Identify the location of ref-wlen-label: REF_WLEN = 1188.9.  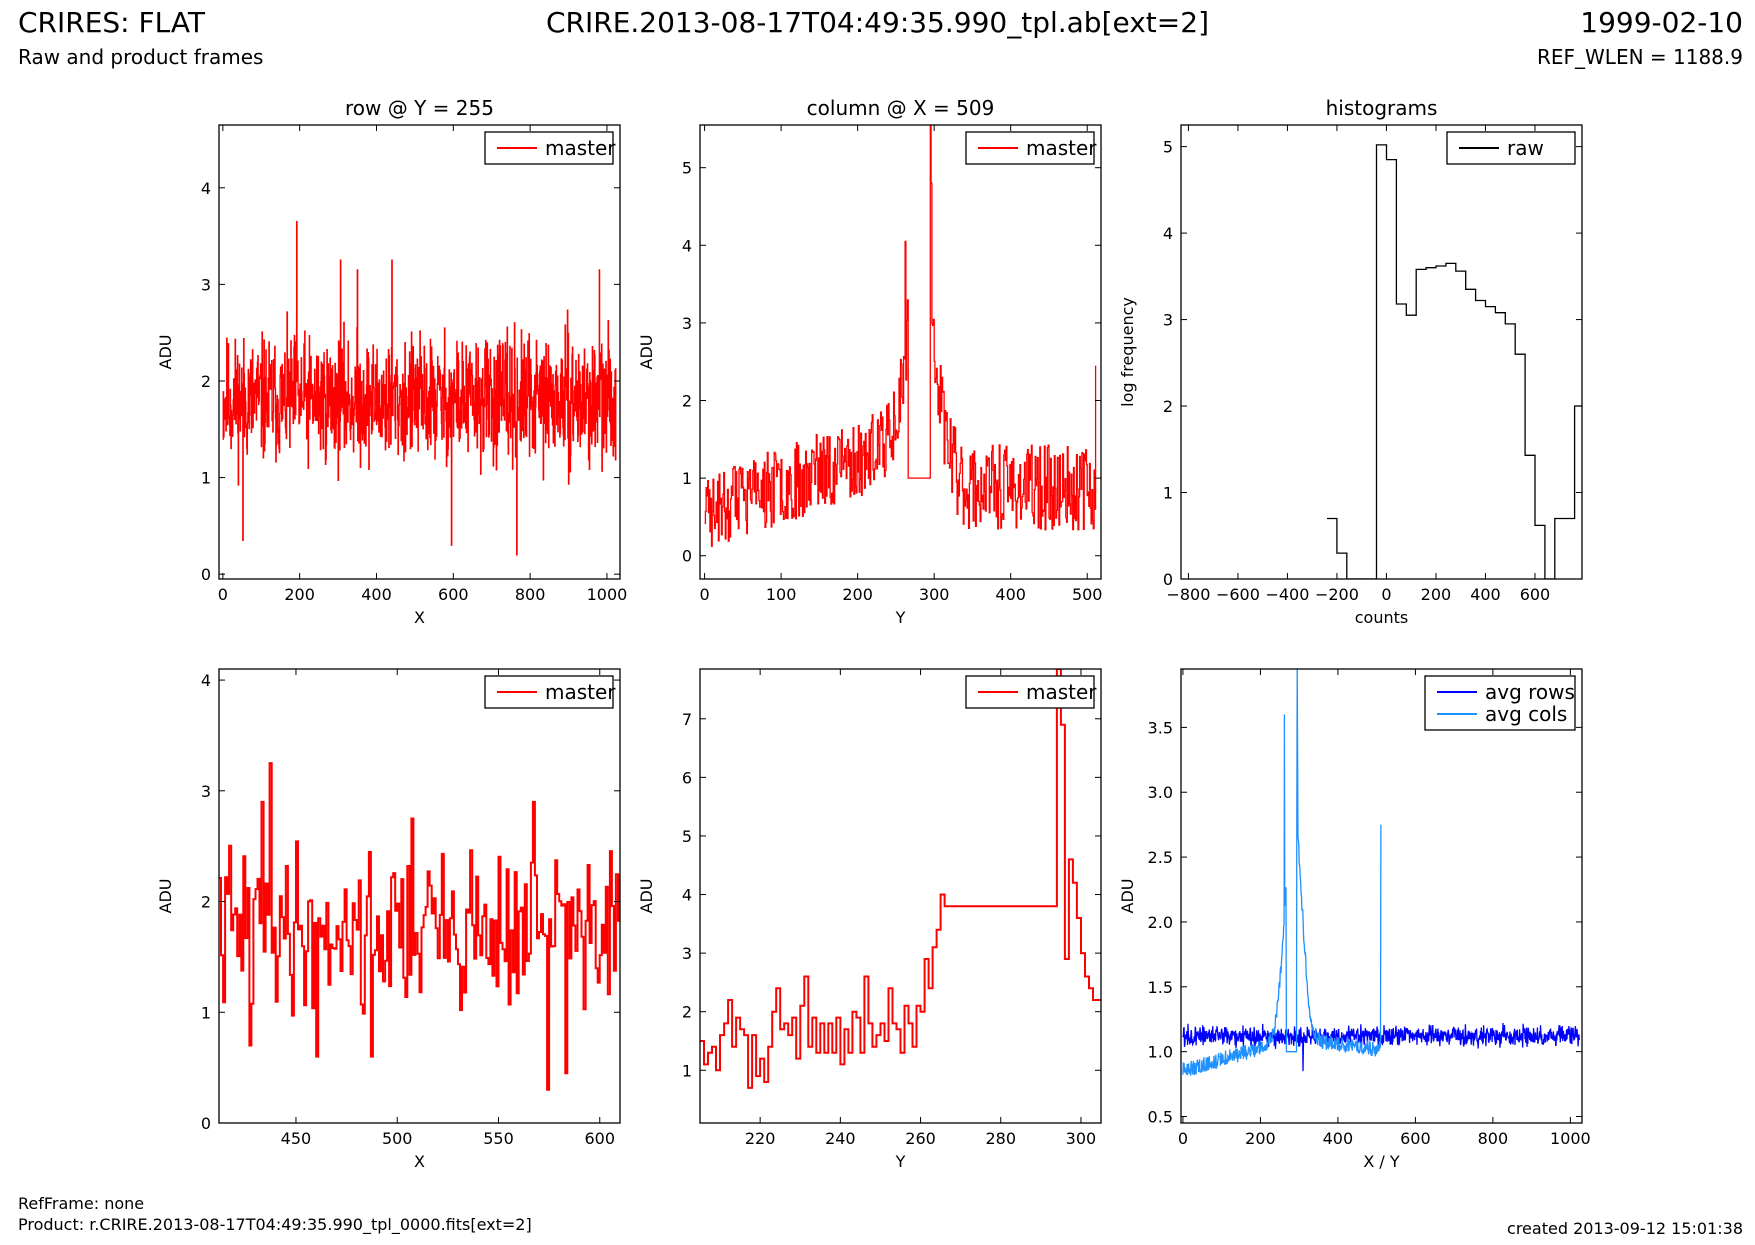
(1639, 57).